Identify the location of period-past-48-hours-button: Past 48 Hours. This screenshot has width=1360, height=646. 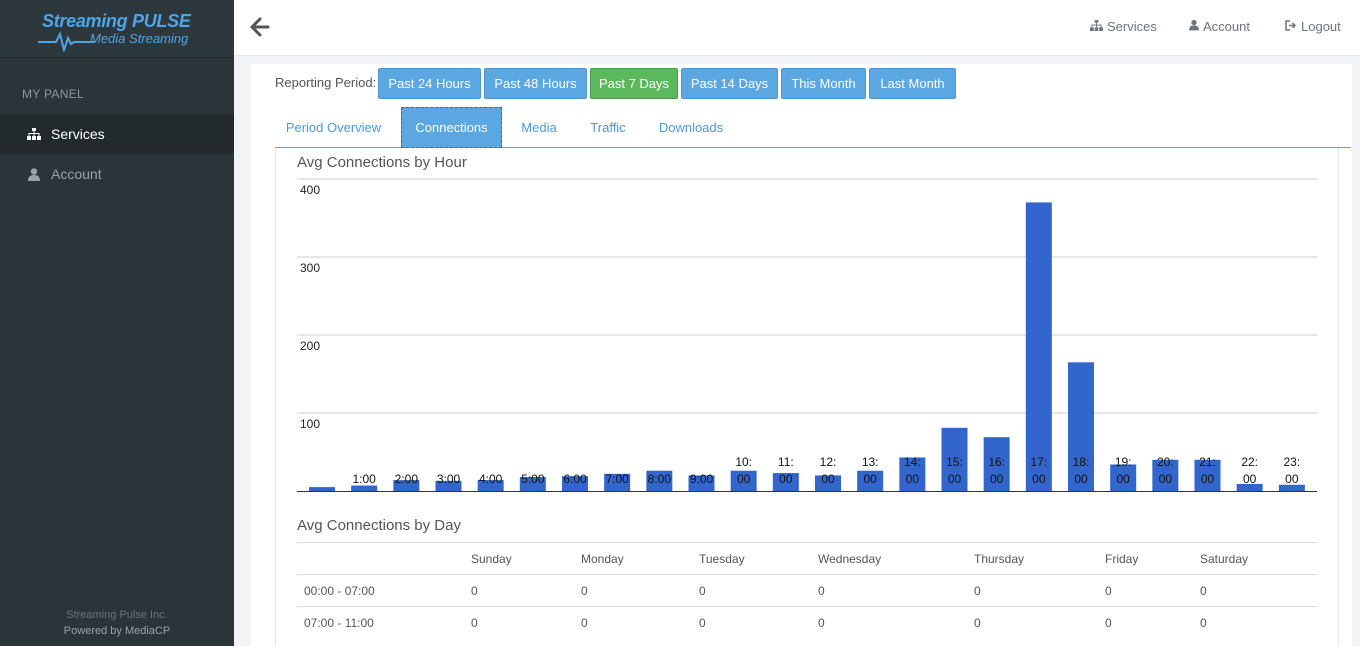
(535, 83).